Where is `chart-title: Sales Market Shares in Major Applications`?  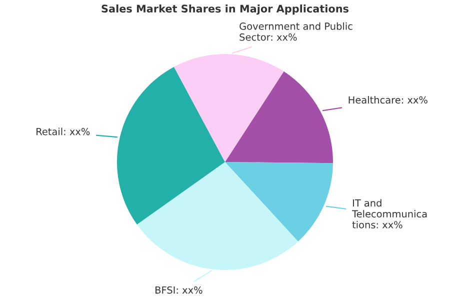
chart-title: Sales Market Shares in Major Applications is located at coordinates (225, 9).